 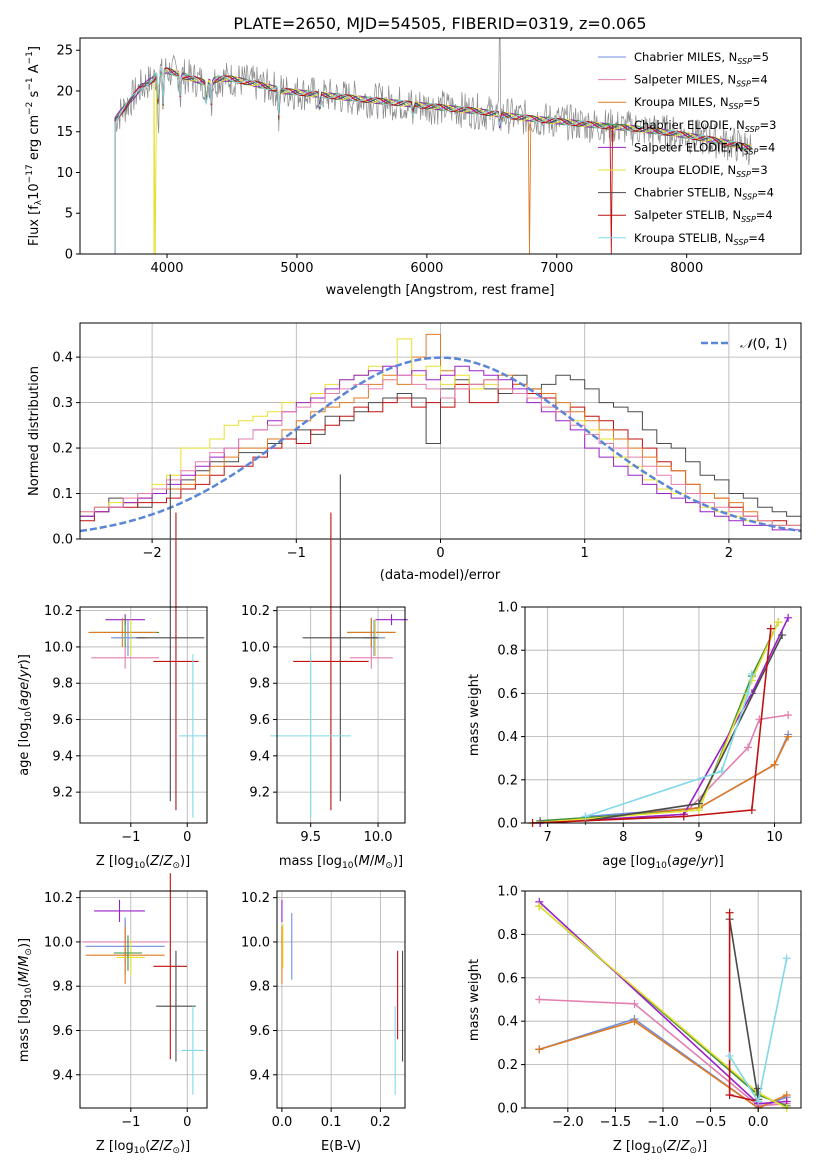 I want to click on y-tick-label: 1.0, so click(x=507, y=892).